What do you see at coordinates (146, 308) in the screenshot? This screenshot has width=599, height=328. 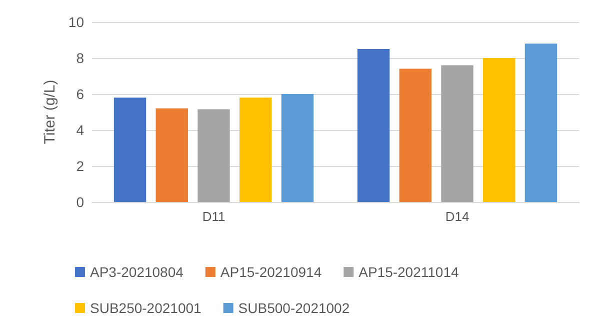 I see `legend-label: SUB250-2021001` at bounding box center [146, 308].